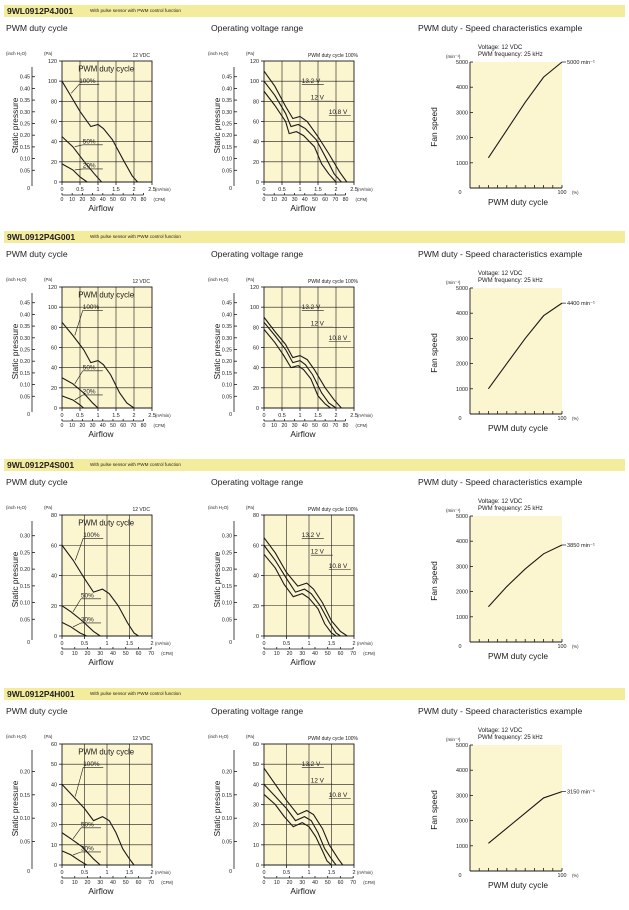  I want to click on inch-tick-label: 0.45, so click(227, 78).